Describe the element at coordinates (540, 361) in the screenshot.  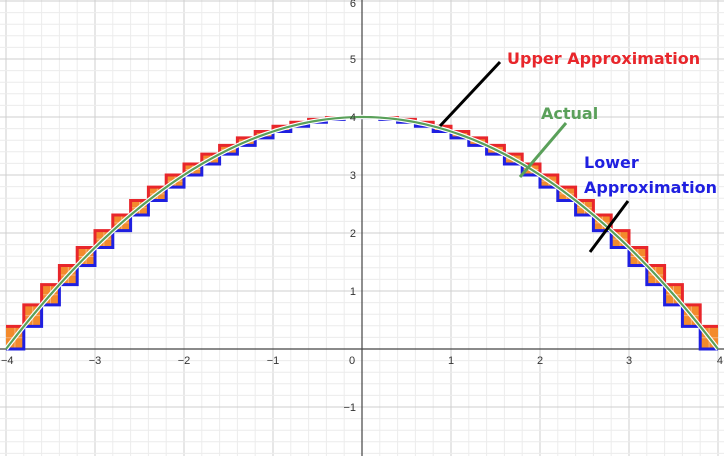
I see `x-tick-label: 2` at that location.